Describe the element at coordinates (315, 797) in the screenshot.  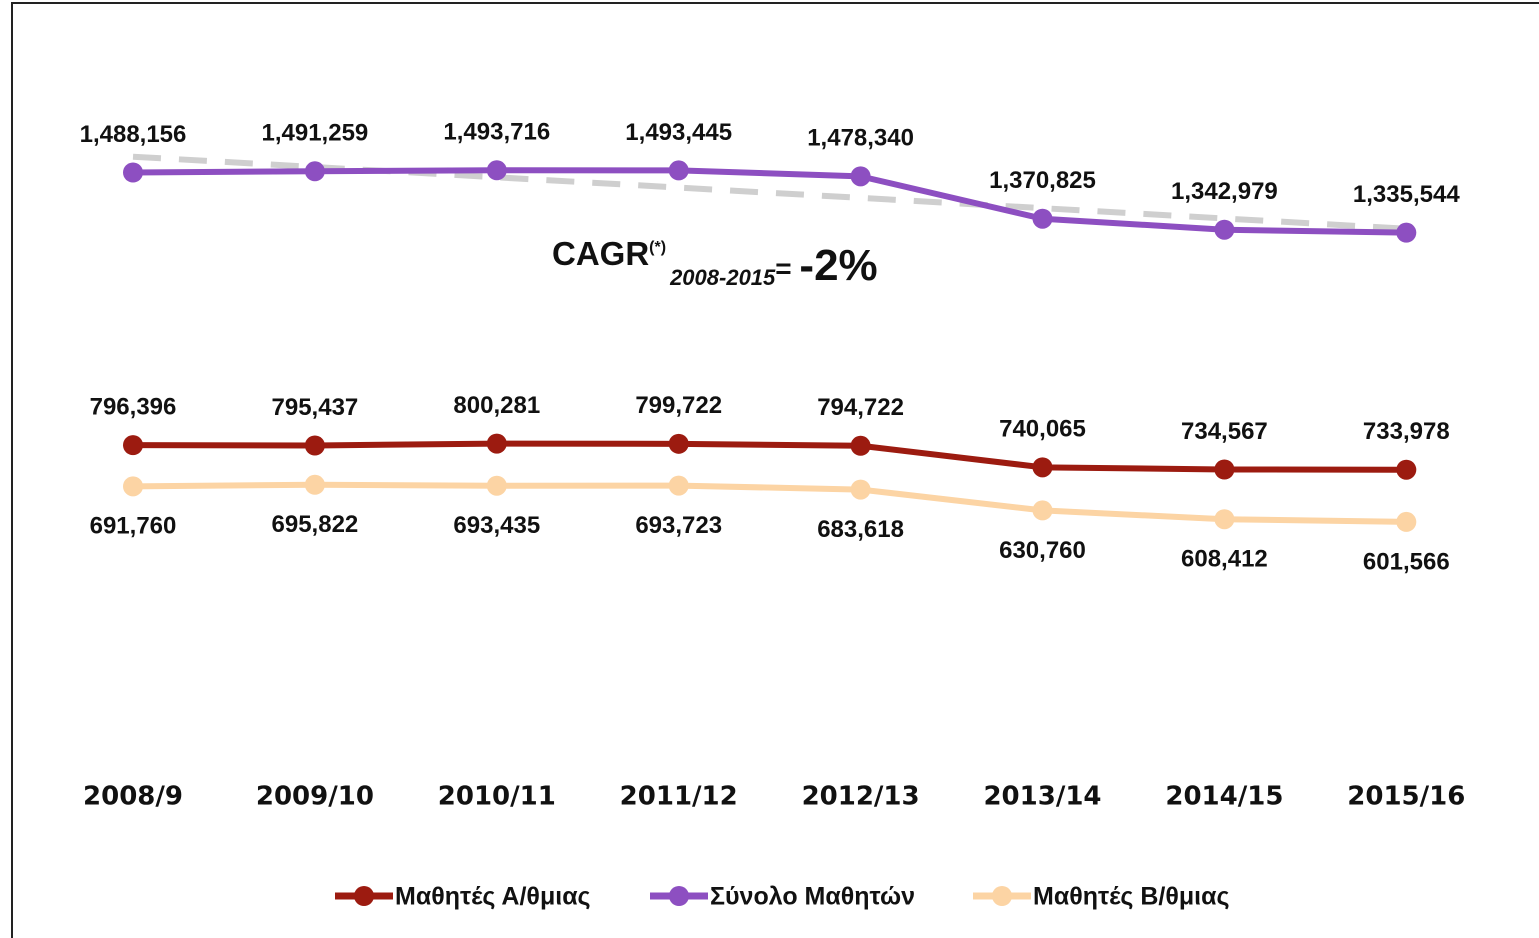
I see `x-tick-label: 2009/10` at that location.